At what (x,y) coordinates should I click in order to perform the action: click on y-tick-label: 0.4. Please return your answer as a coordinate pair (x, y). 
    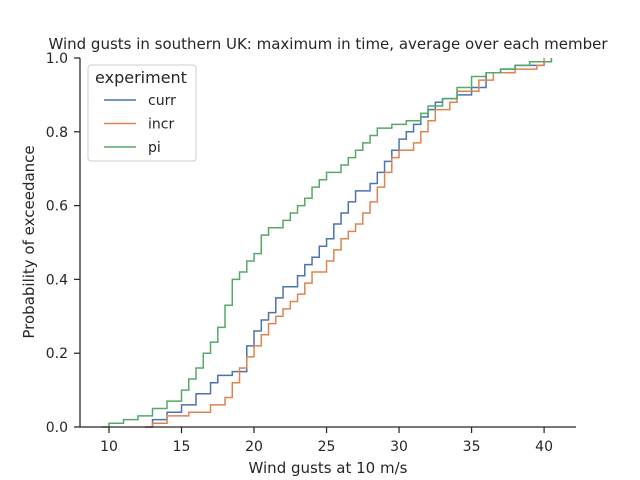
    Looking at the image, I should click on (57, 280).